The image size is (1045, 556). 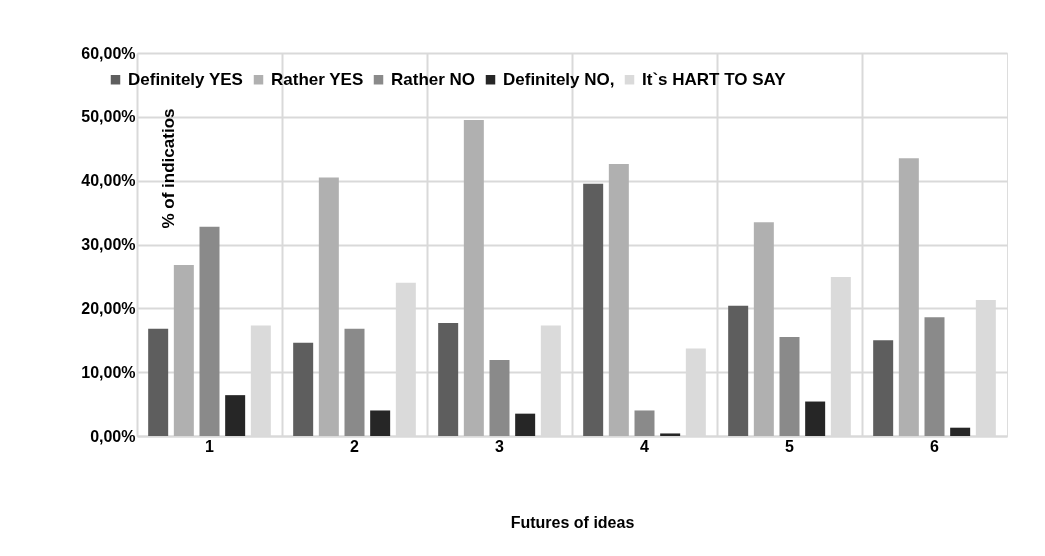 What do you see at coordinates (168, 168) in the screenshot?
I see `y-axis-title: % of indicatios` at bounding box center [168, 168].